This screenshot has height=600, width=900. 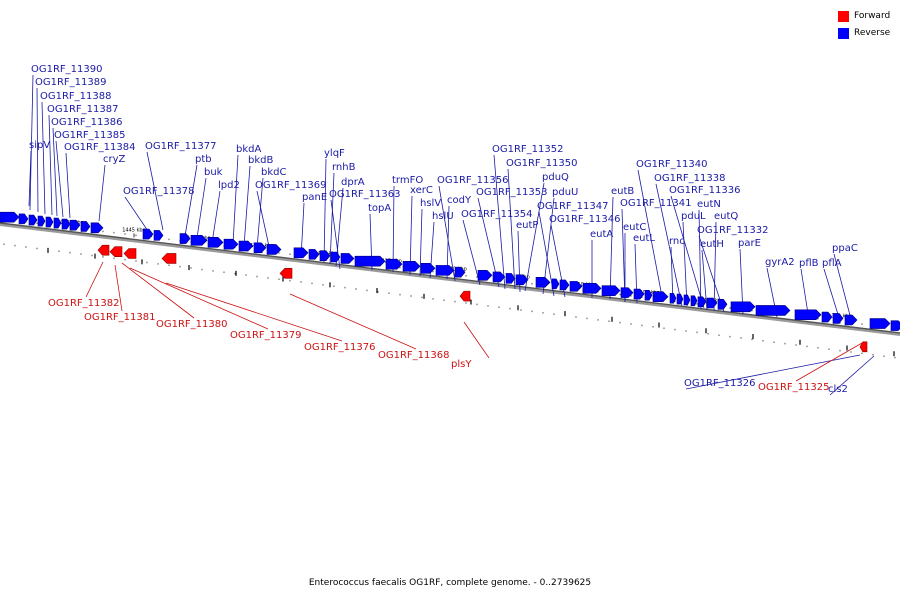 I want to click on reverse-gene-label: OG1RF_11350, so click(x=542, y=163).